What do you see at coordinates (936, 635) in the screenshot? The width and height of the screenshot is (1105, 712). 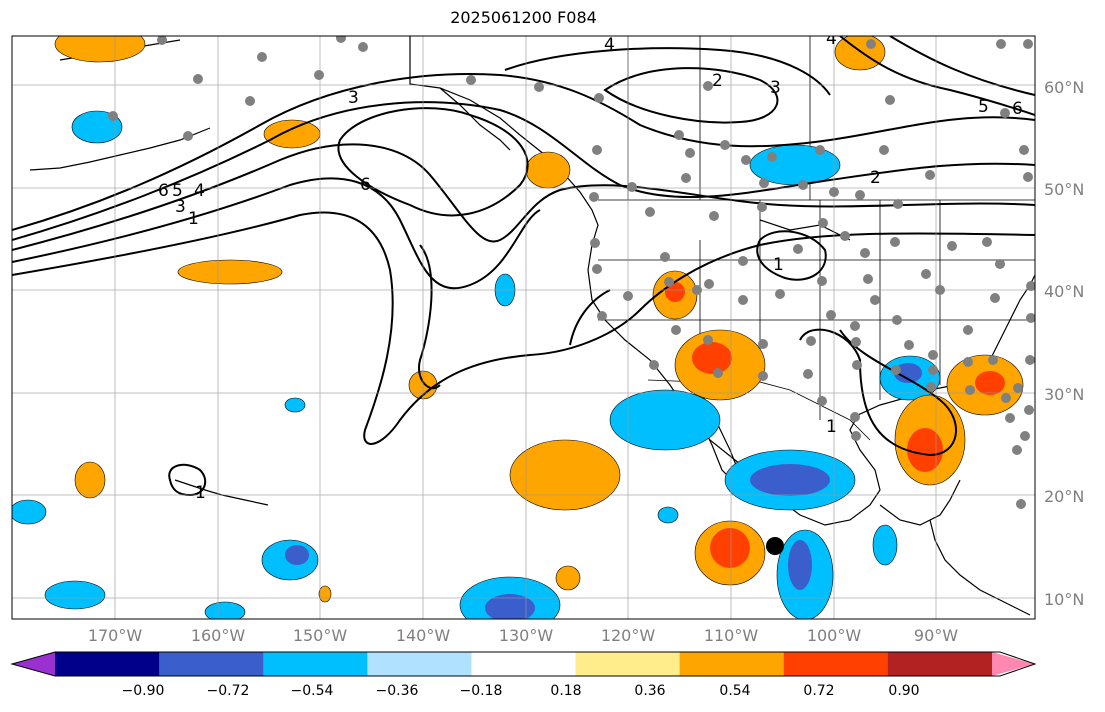 I see `lon-label: 90°W` at bounding box center [936, 635].